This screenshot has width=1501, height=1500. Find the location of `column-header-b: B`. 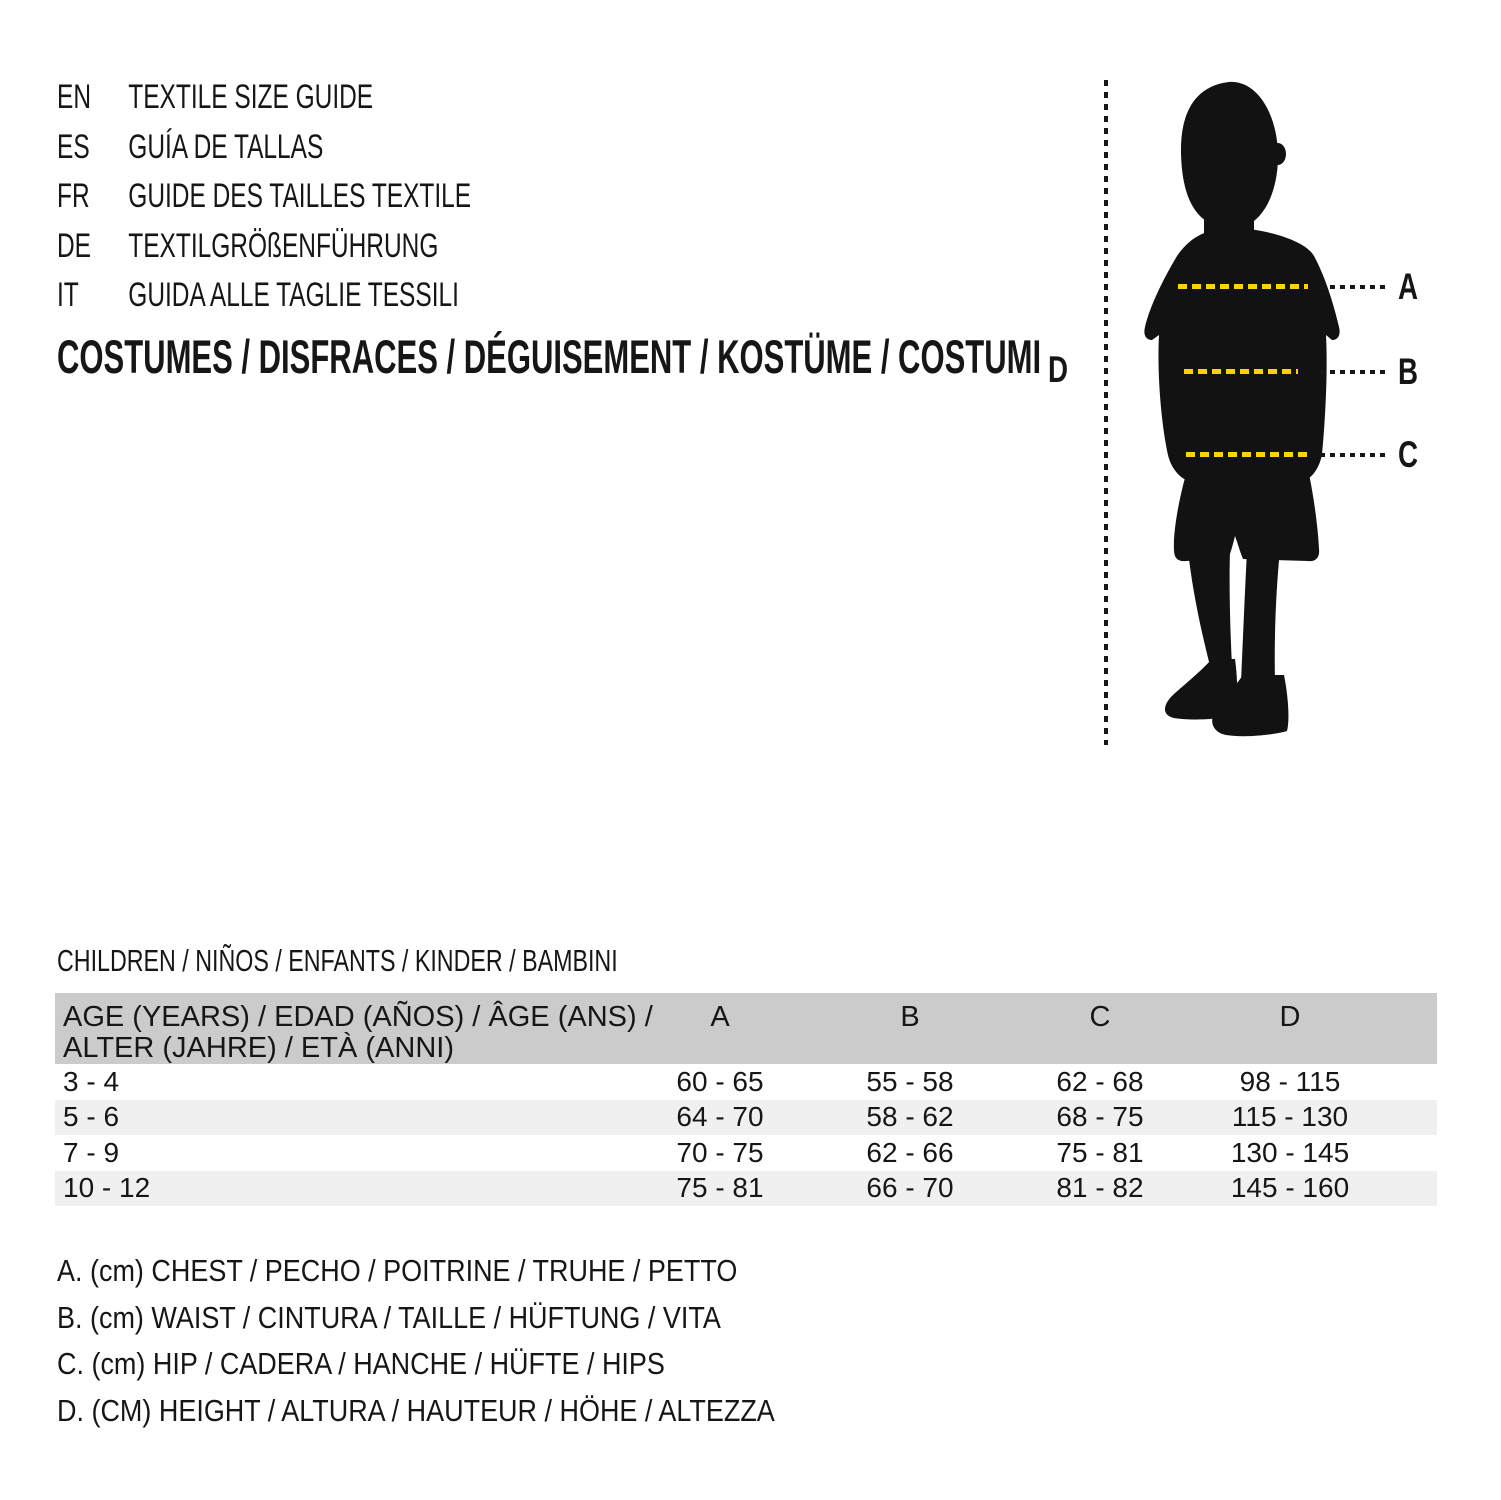

column-header-b: B is located at coordinates (910, 1017).